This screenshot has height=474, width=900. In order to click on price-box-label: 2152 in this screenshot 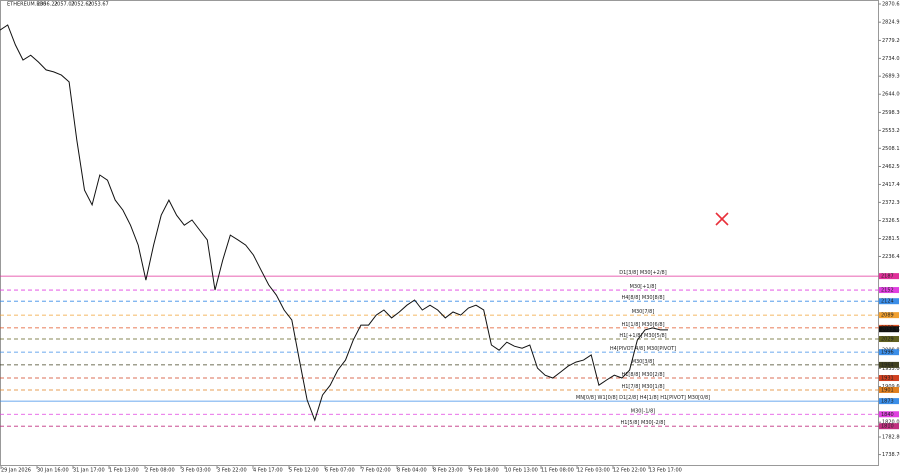, I will do `click(887, 291)`.